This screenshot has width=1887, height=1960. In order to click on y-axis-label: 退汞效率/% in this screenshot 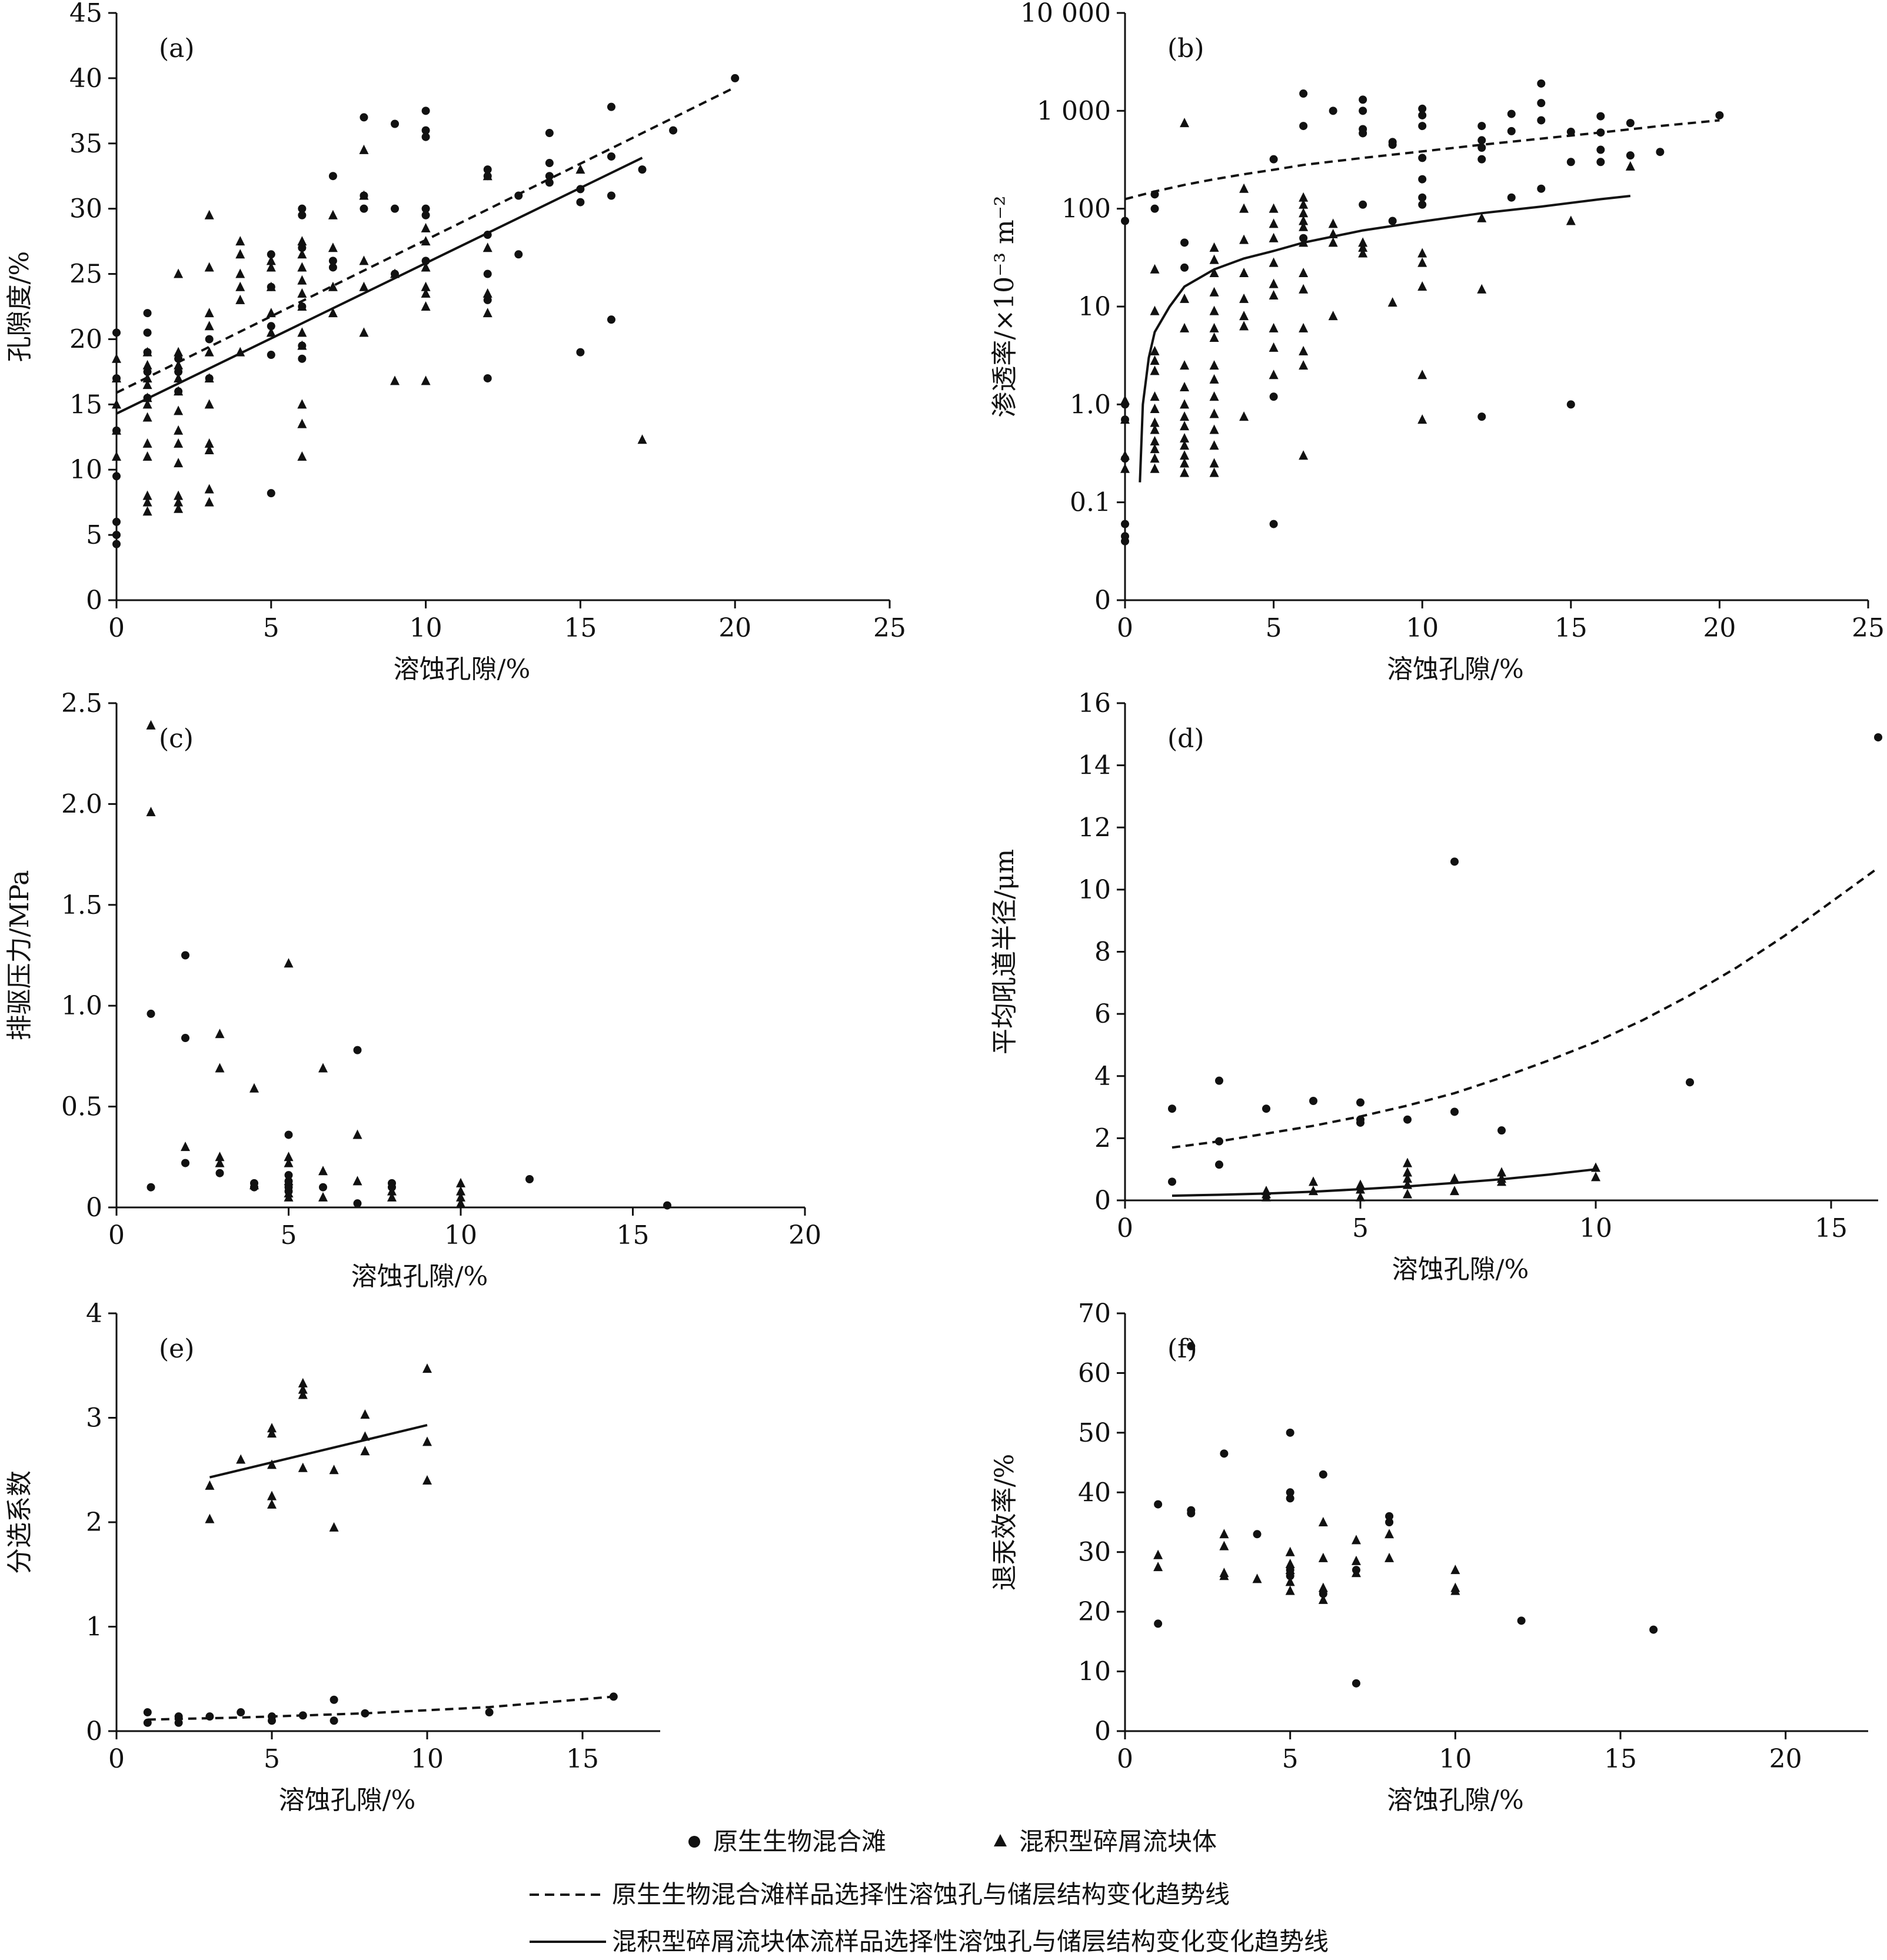, I will do `click(1005, 1522)`.